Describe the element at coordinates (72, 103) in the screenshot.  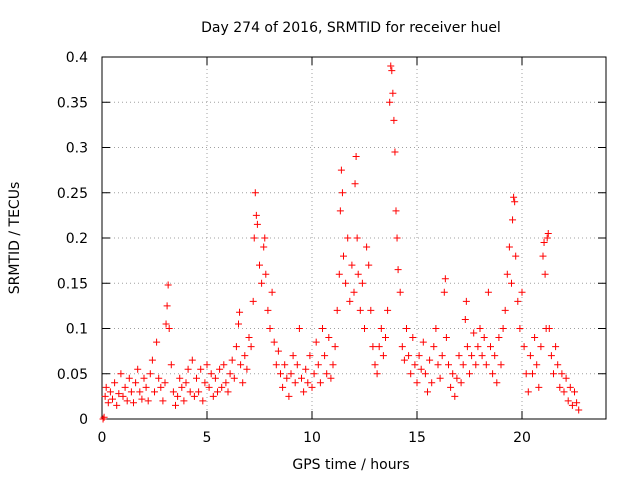
I see `y-tick-label: 0.35` at that location.